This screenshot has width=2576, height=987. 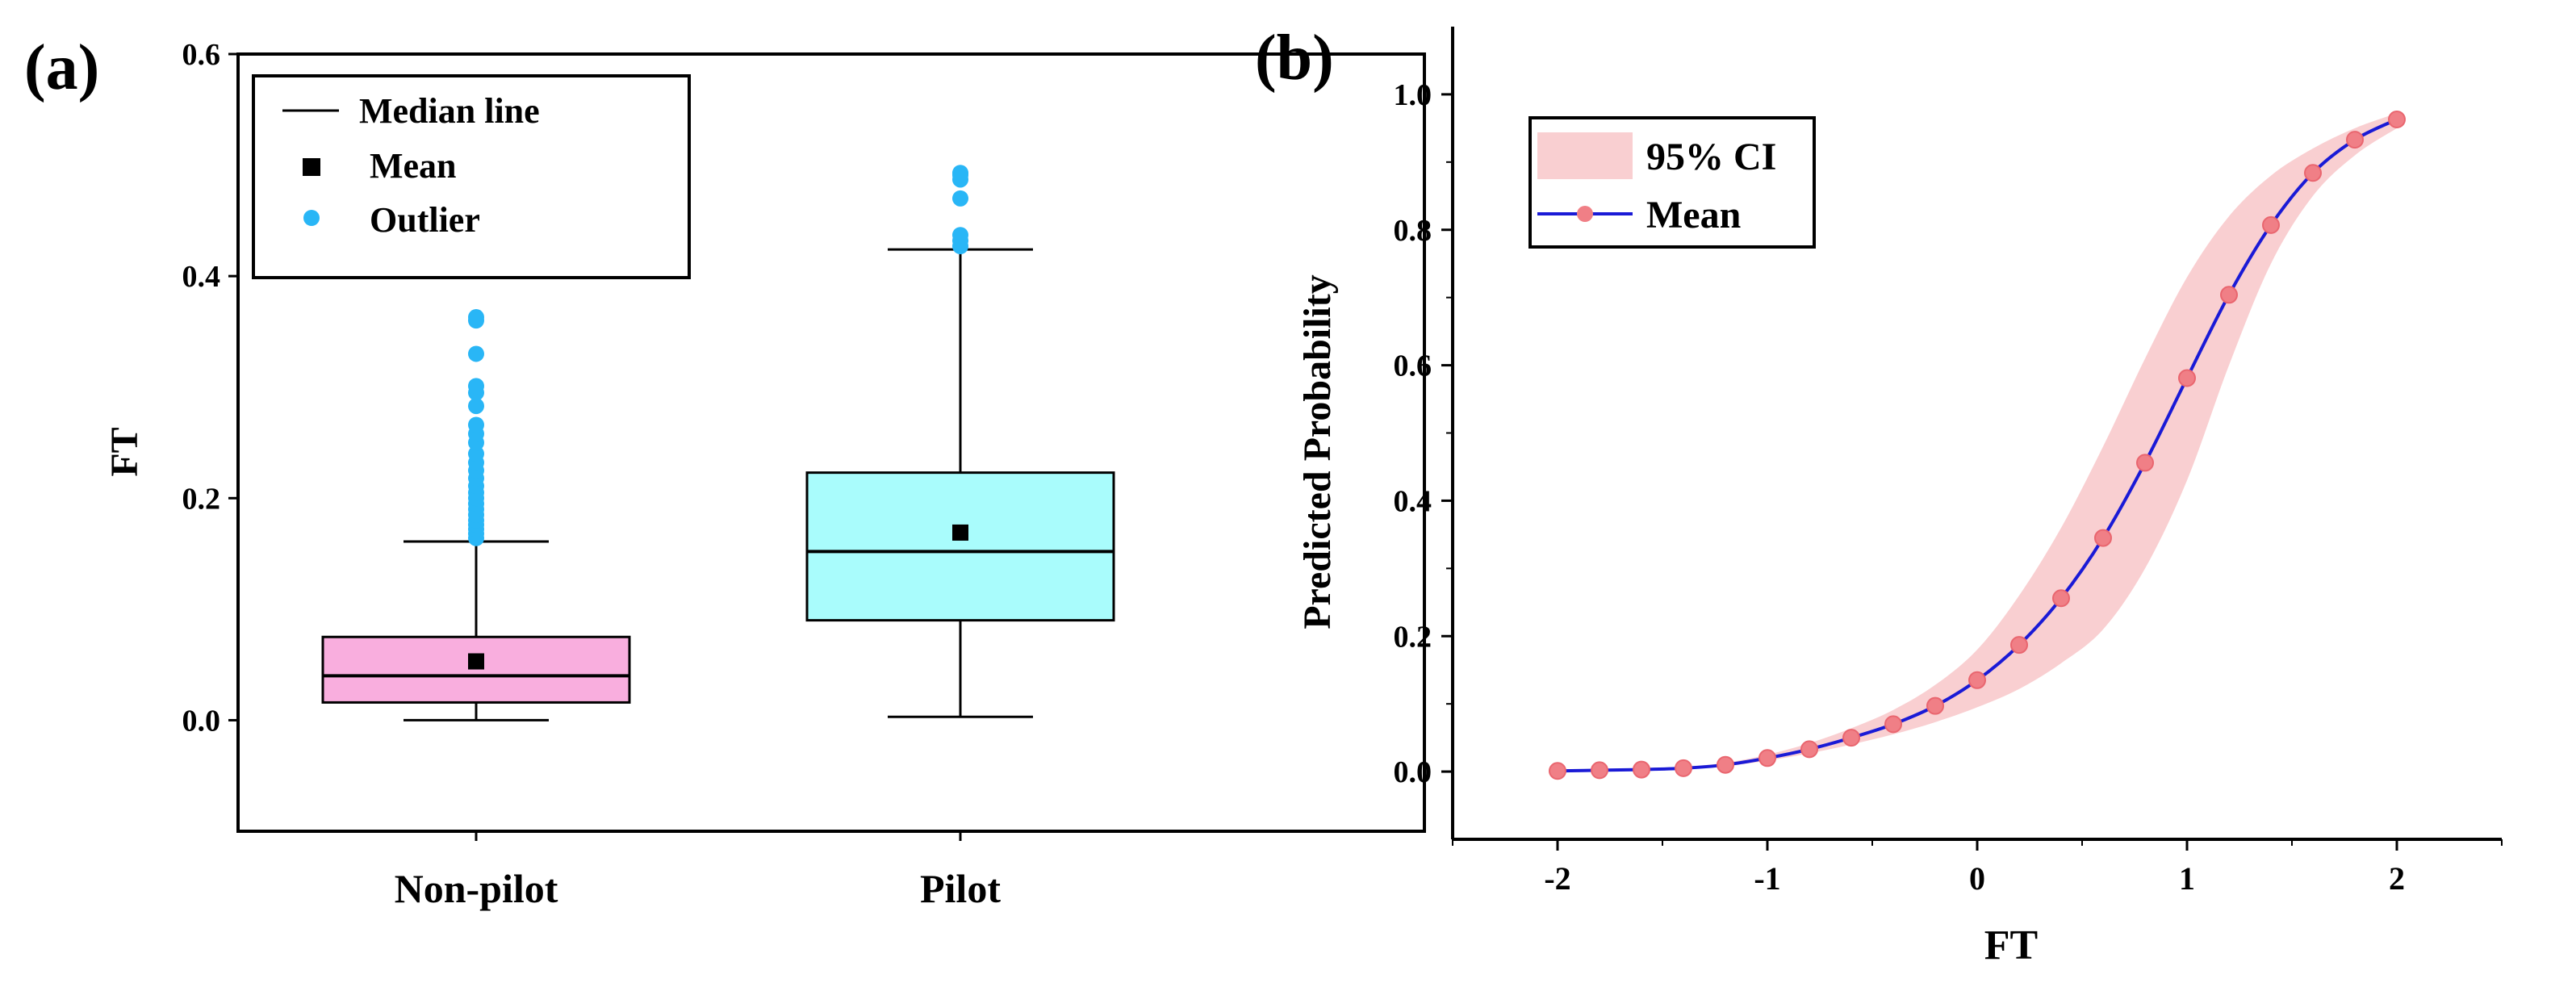 What do you see at coordinates (311, 218) in the screenshot?
I see `legend-outlier-dot-icon` at bounding box center [311, 218].